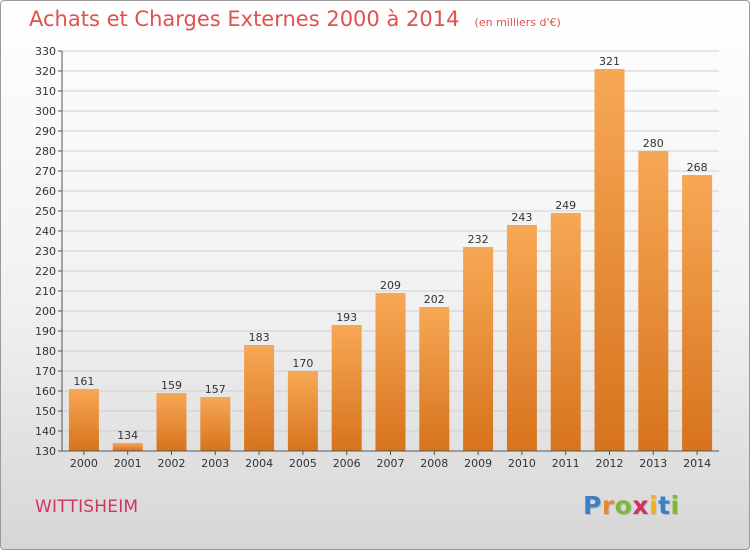 This screenshot has width=750, height=550. Describe the element at coordinates (45, 291) in the screenshot. I see `y-tick-label: 210` at that location.